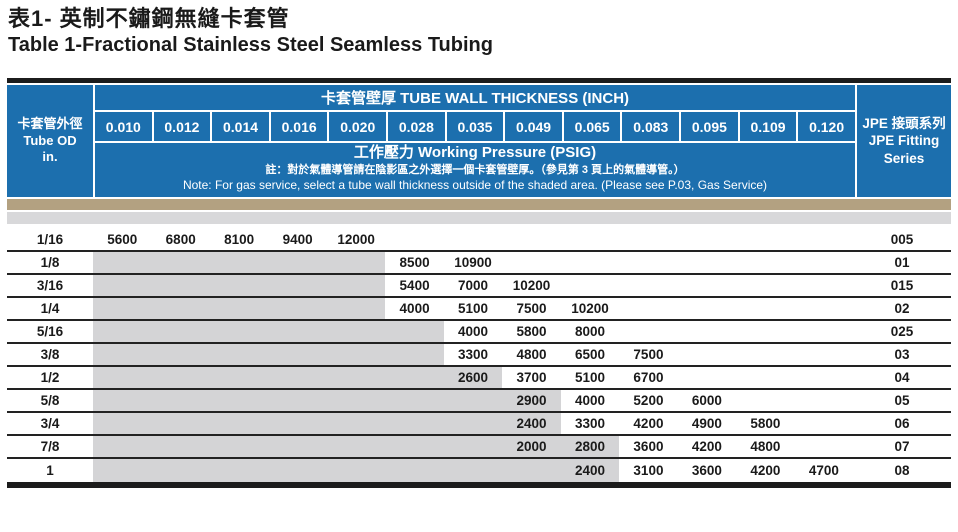  I want to click on thickness-column-header: 0.083, so click(651, 126).